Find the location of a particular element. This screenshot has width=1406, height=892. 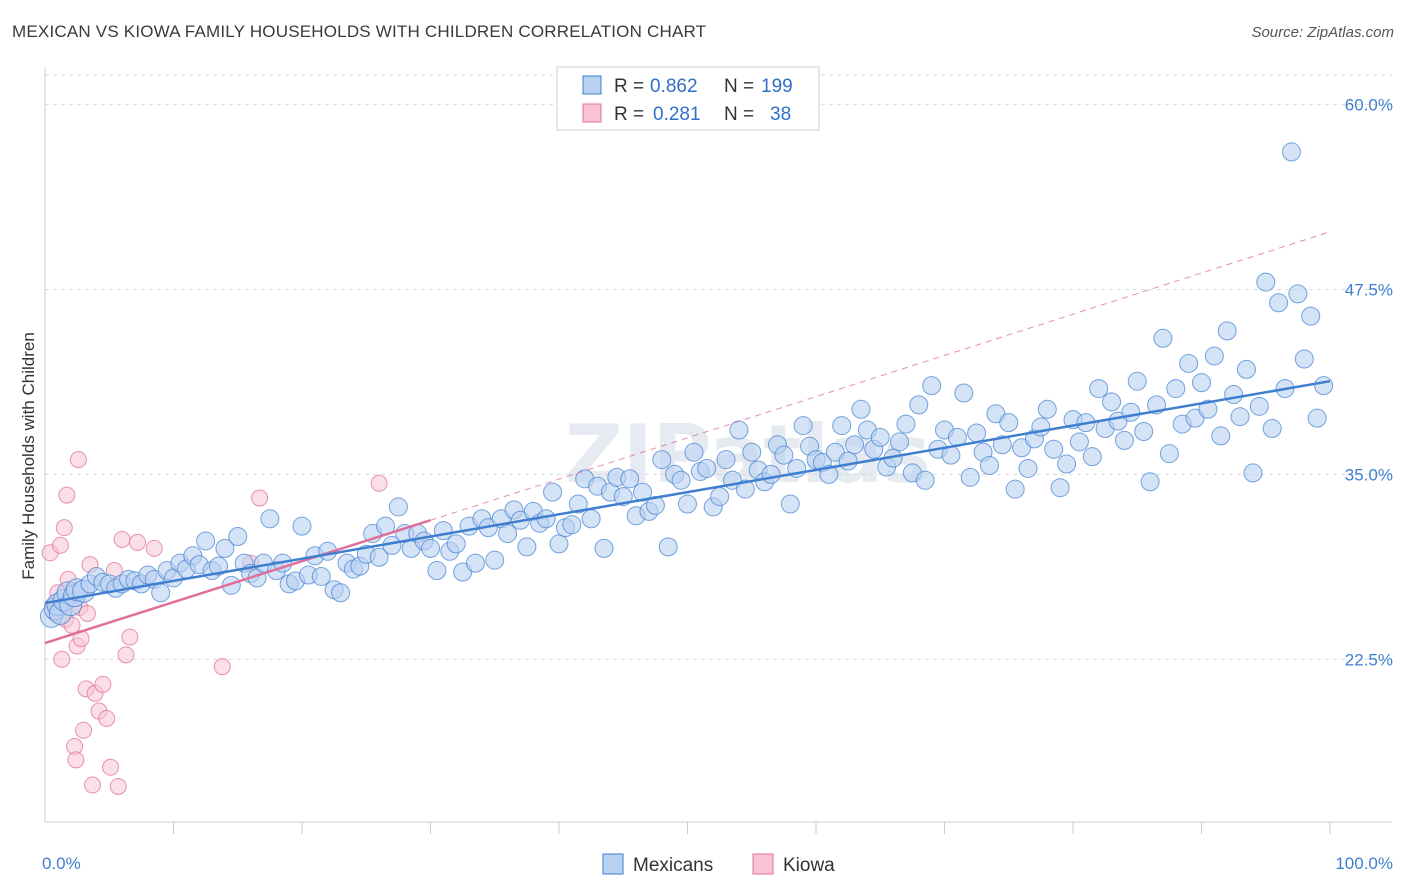

legend-swatch-kiowa is located at coordinates (592, 113).